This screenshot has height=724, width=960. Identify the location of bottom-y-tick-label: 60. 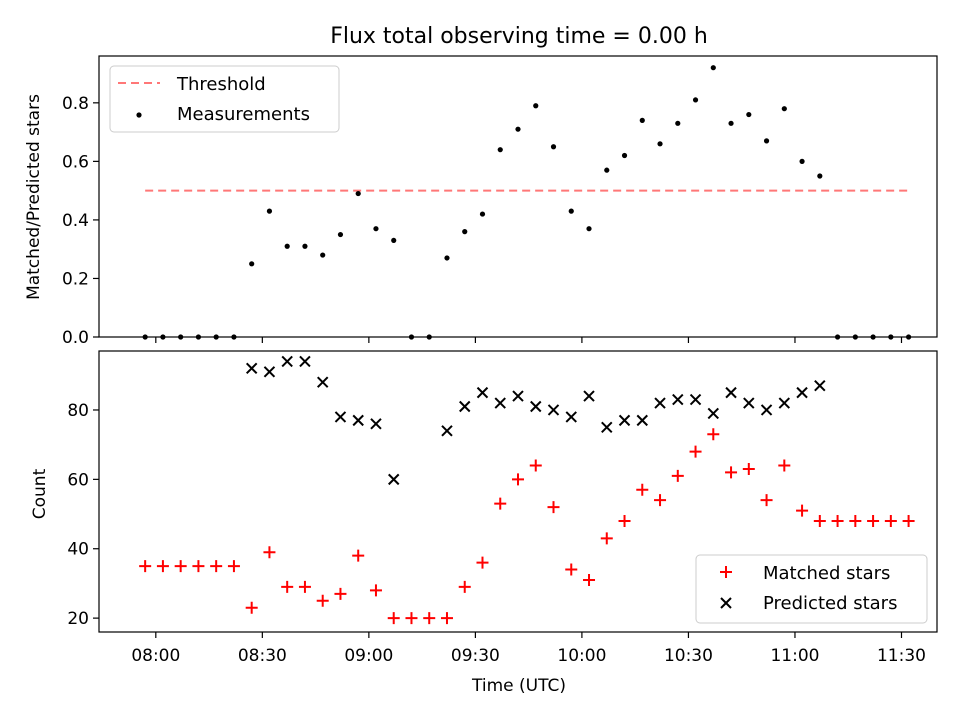
(78, 480).